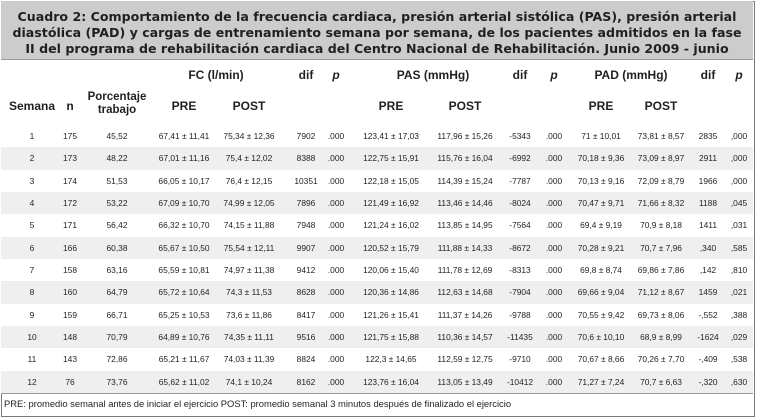 Image resolution: width=758 pixels, height=420 pixels. I want to click on cell-fc-dif: 7902, so click(306, 136).